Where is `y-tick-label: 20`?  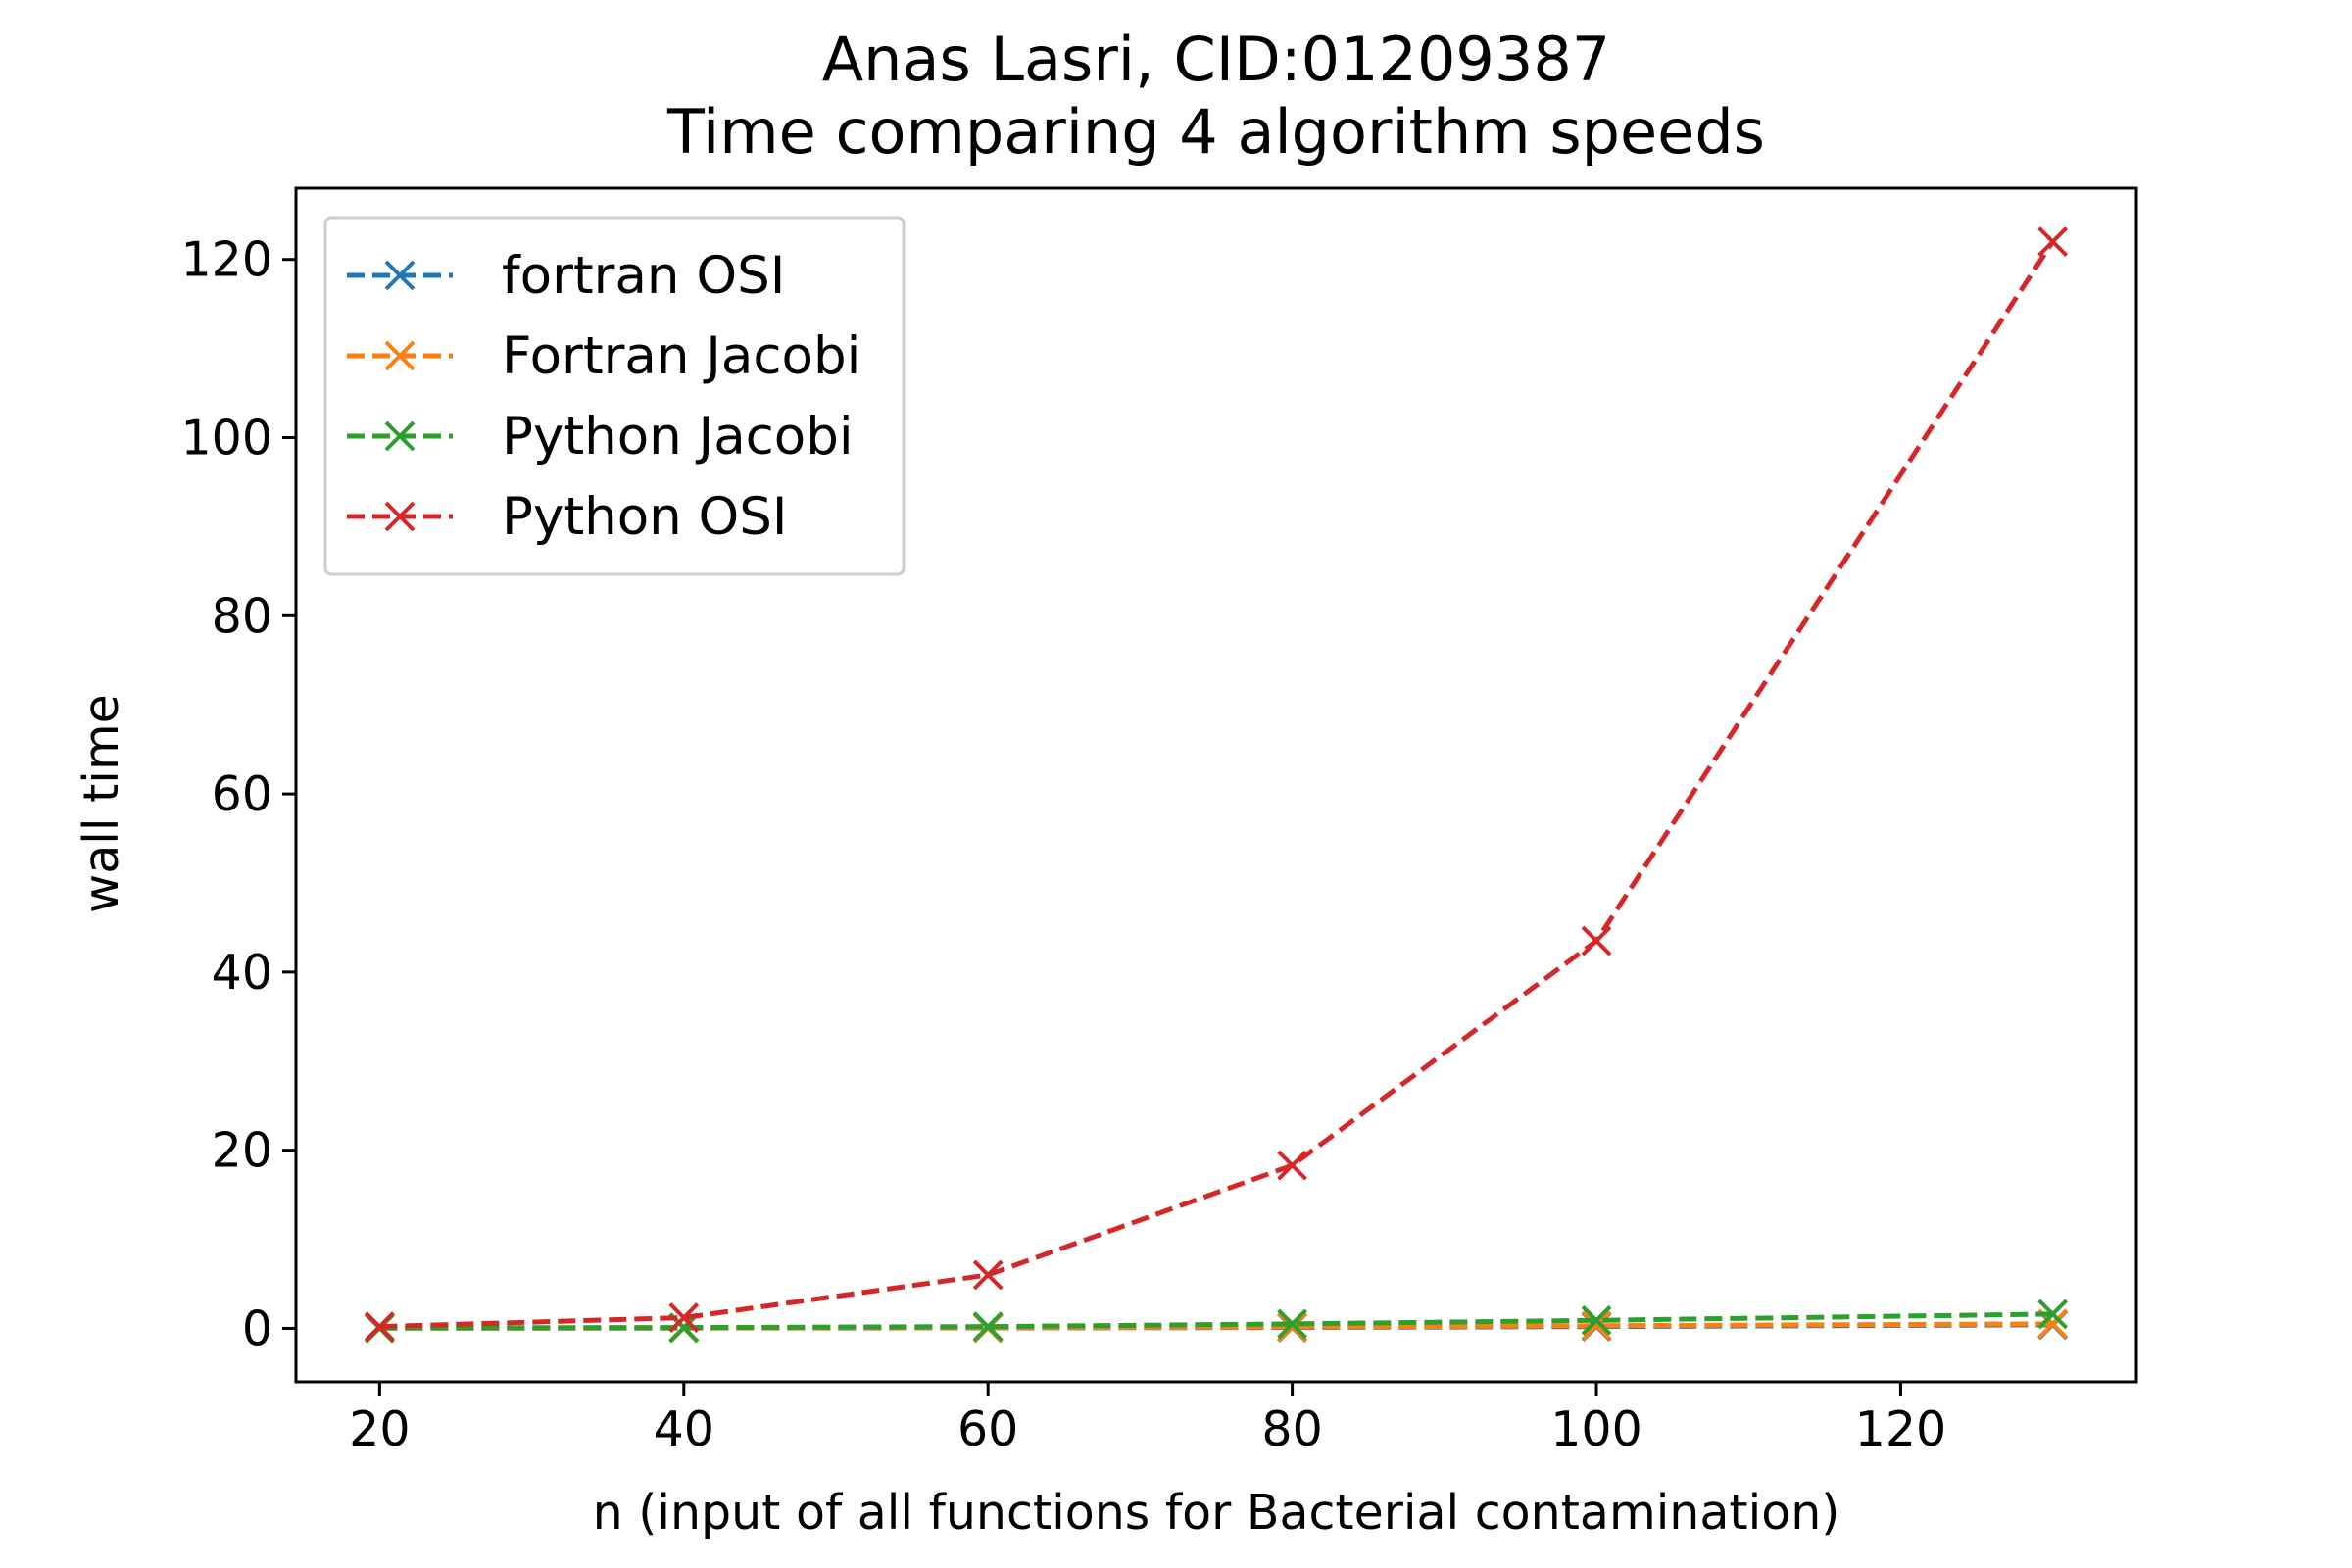 y-tick-label: 20 is located at coordinates (242, 1151).